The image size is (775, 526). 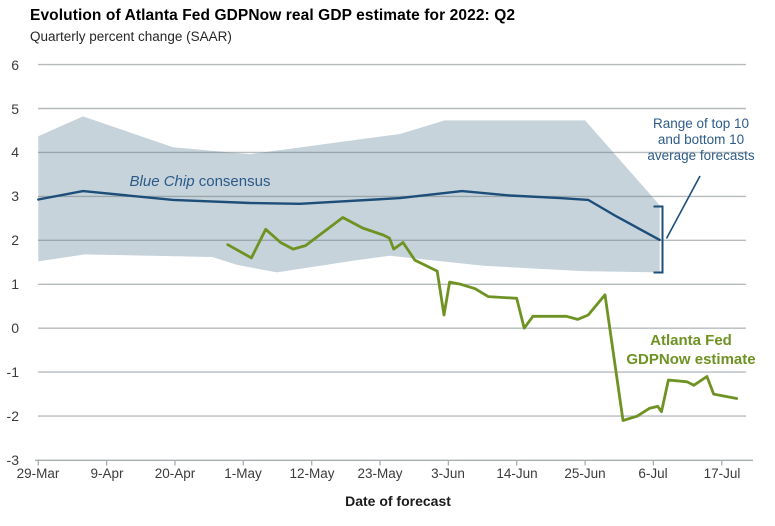 What do you see at coordinates (398, 501) in the screenshot?
I see `x-axis-title: Date of forecast` at bounding box center [398, 501].